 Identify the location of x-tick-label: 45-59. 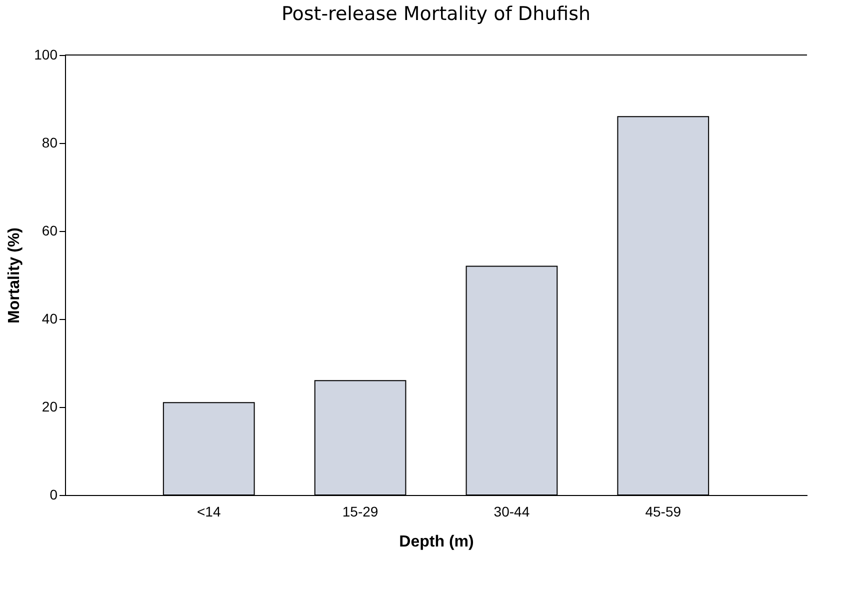
(663, 512).